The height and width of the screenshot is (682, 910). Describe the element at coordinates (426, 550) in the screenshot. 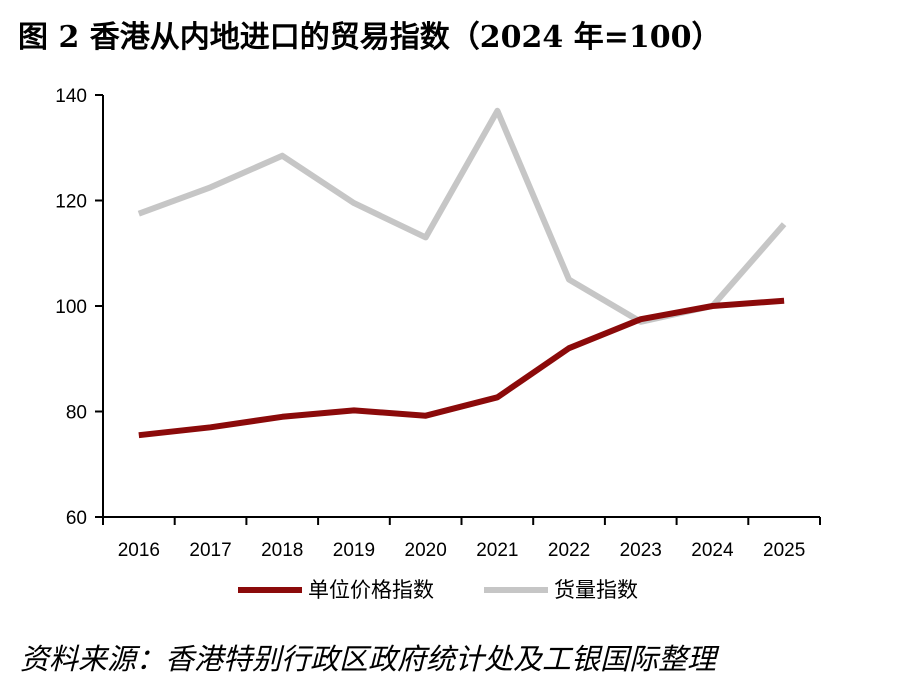

I see `x-tick-label: 2020` at that location.